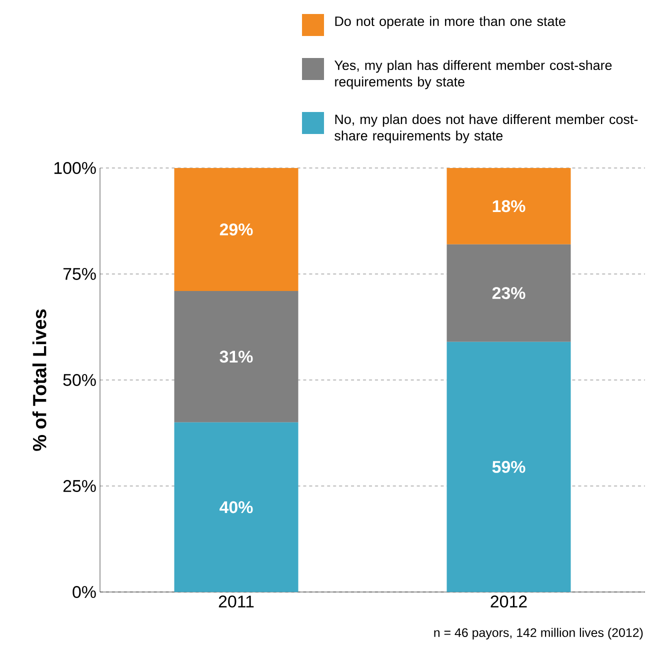  What do you see at coordinates (473, 75) in the screenshot?
I see `legend-label: Yes, my plan has different member cost-share requirements by state` at bounding box center [473, 75].